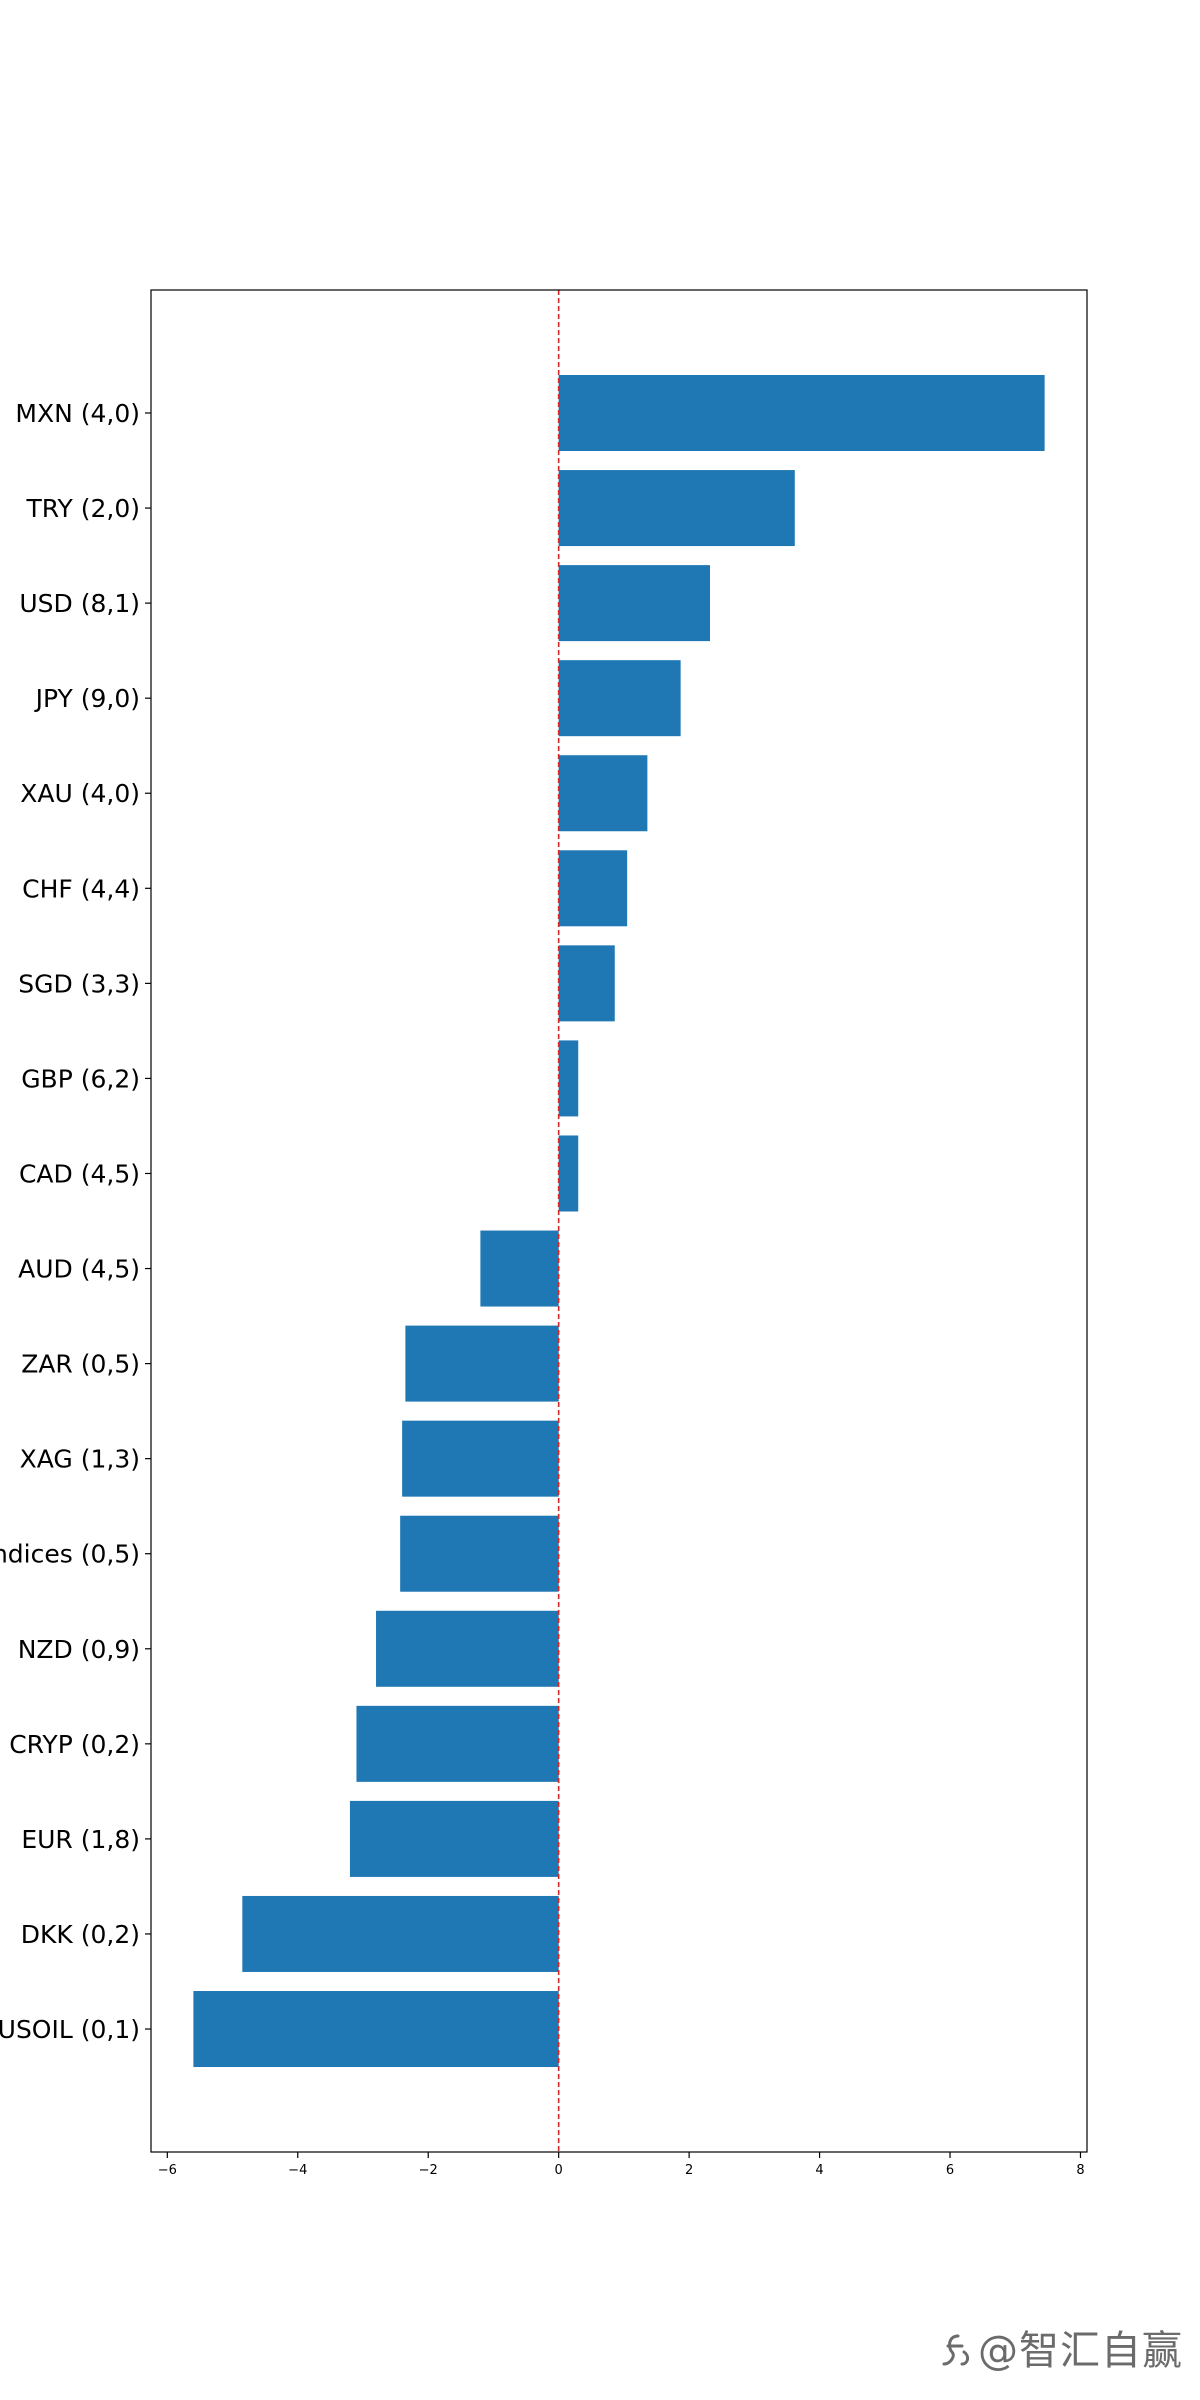 The image size is (1200, 2400). Describe the element at coordinates (80, 1364) in the screenshot. I see `y-tick-label: ZAR (0,5)` at that location.